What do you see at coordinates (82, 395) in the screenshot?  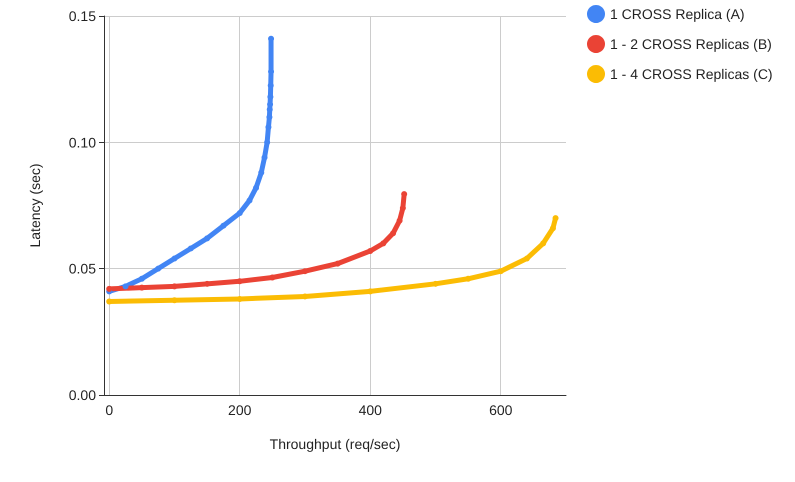 I see `y-tick-label: 0.00` at bounding box center [82, 395].